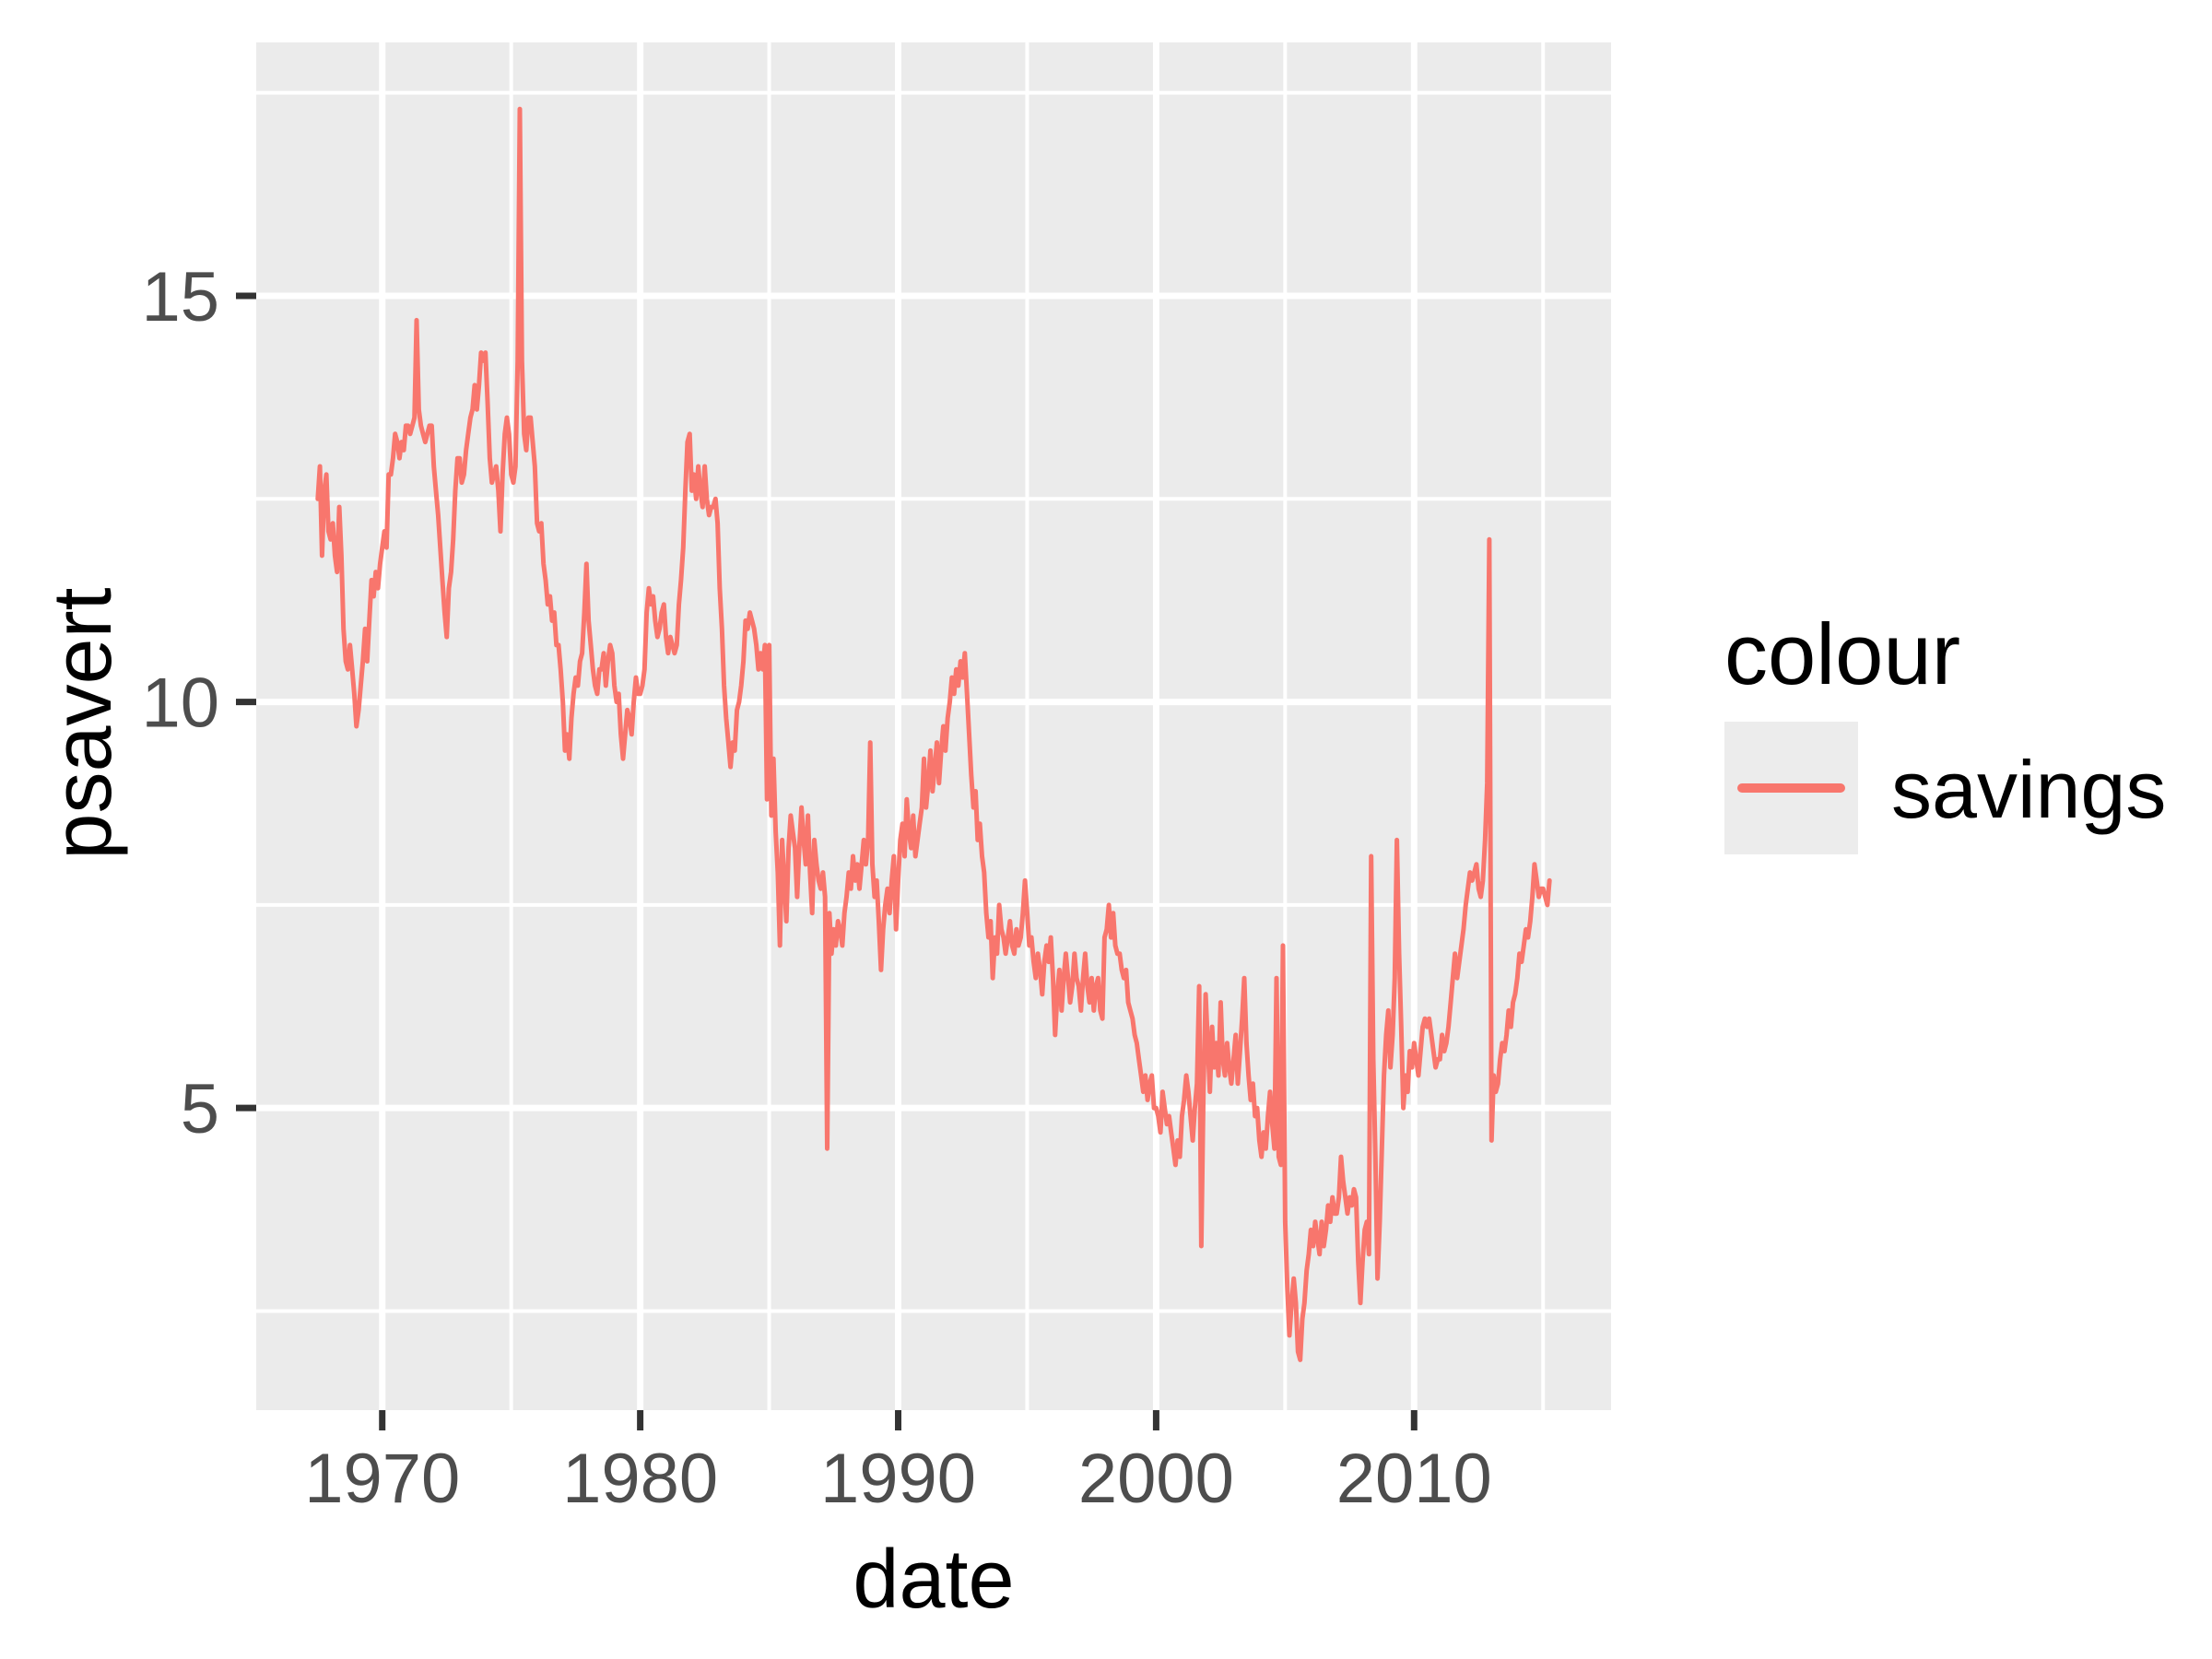 The width and height of the screenshot is (2212, 1659). I want to click on legend-key-savings, so click(1791, 788).